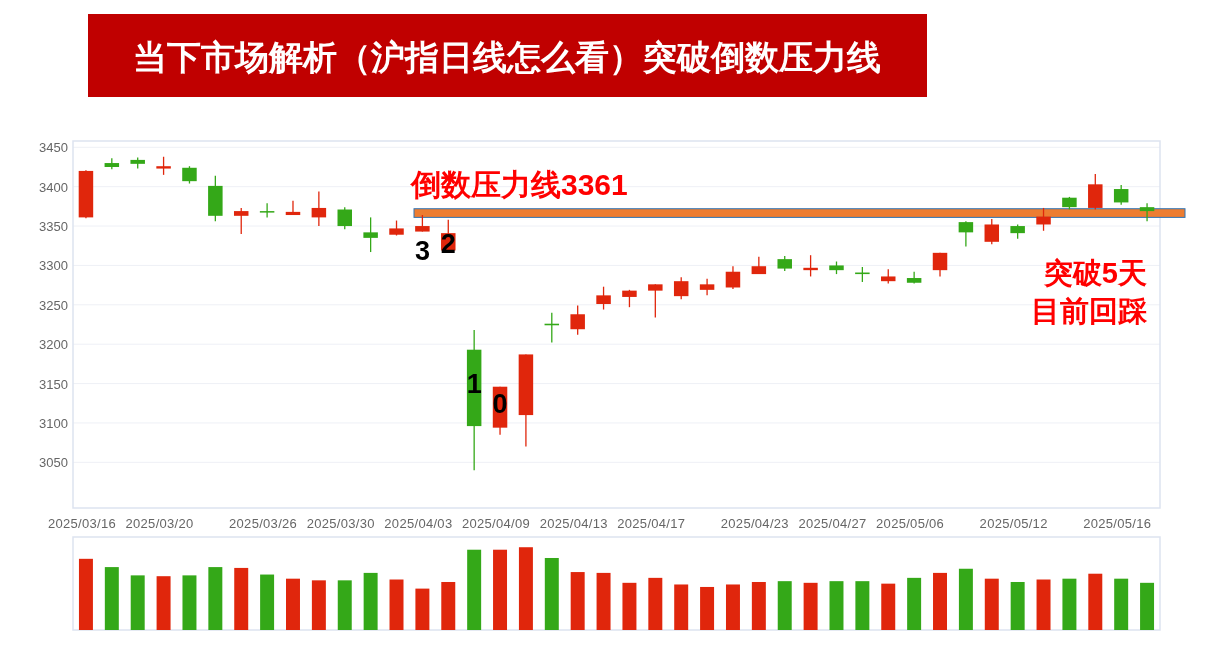 This screenshot has height=645, width=1212. Describe the element at coordinates (1089, 292) in the screenshot. I see `annotation: 突破5天目前回踩` at that location.